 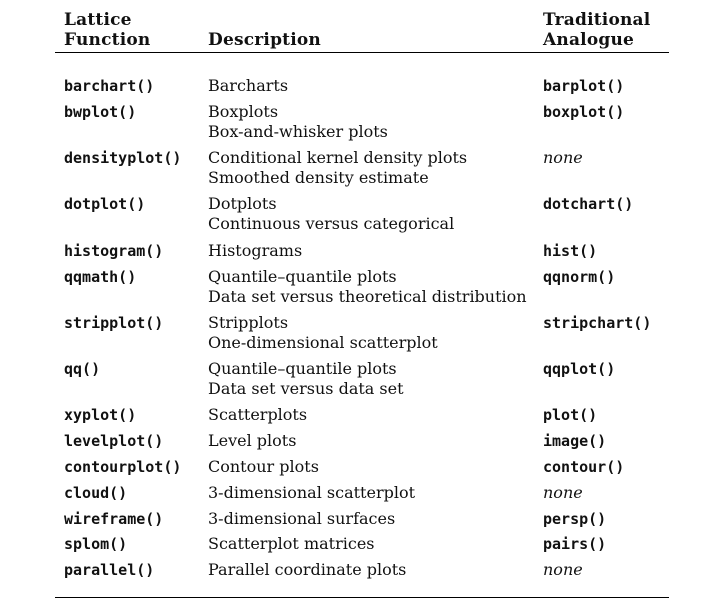 I want to click on description-line: 3-dimensional scatterplot, so click(x=312, y=492).